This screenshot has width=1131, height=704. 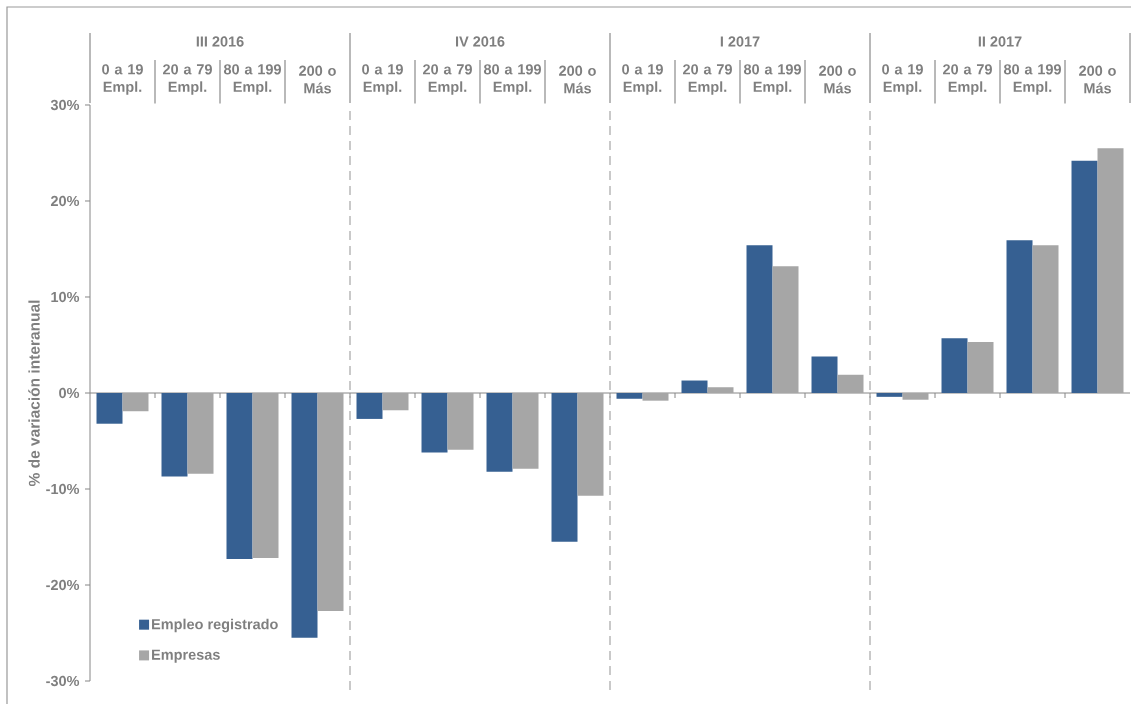 I want to click on legend-label: Empleo registrado, so click(x=215, y=625).